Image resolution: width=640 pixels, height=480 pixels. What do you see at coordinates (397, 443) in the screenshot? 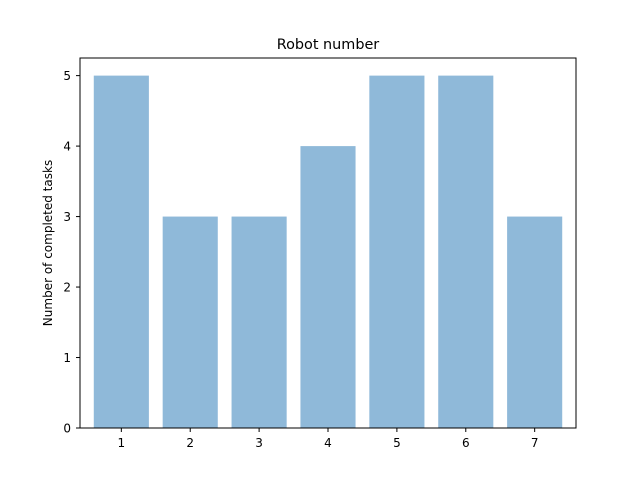
I see `x-tick-label-5: 5` at bounding box center [397, 443].